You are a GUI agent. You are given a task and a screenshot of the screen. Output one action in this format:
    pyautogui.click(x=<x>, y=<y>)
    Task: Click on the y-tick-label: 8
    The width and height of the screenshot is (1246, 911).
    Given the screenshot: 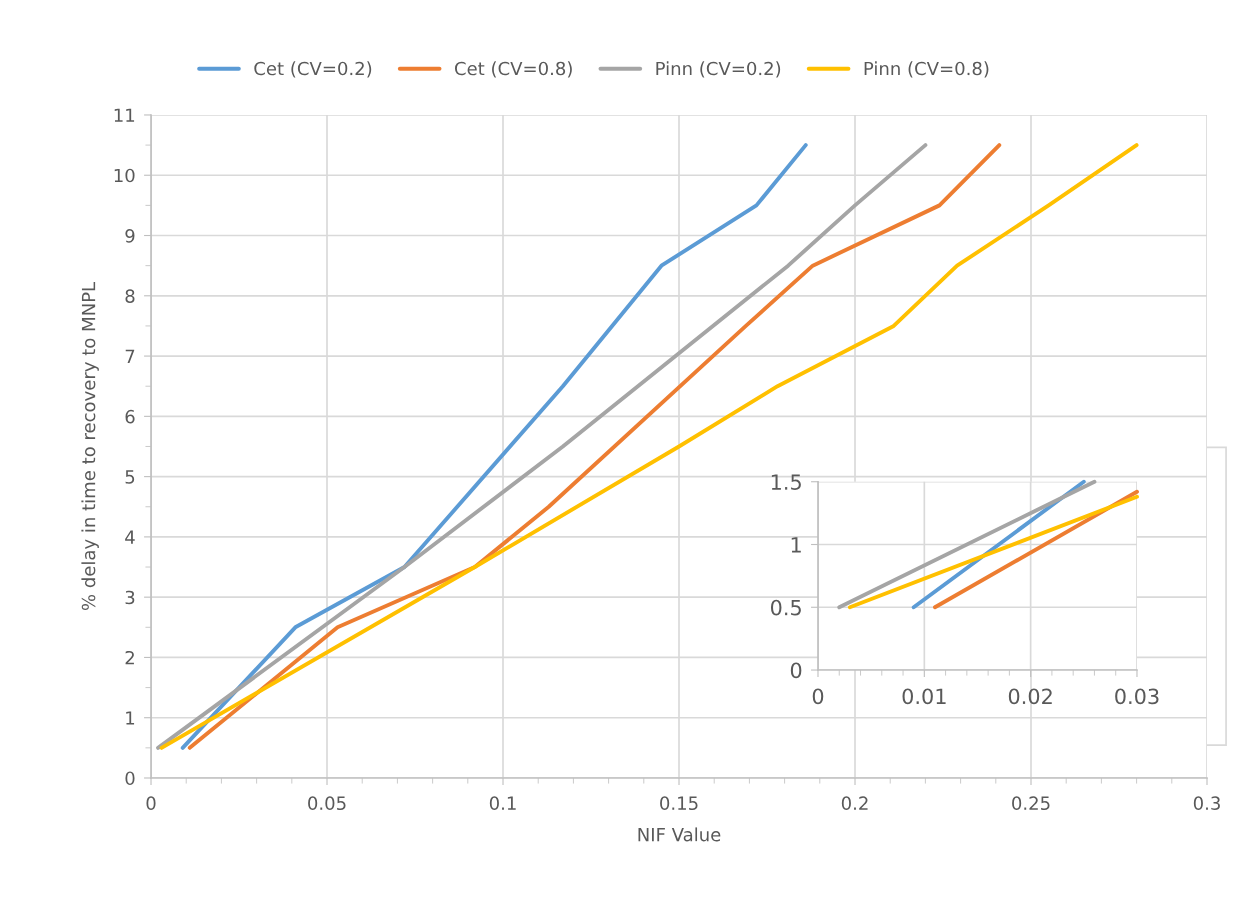 What is the action you would take?
    pyautogui.click(x=130, y=296)
    